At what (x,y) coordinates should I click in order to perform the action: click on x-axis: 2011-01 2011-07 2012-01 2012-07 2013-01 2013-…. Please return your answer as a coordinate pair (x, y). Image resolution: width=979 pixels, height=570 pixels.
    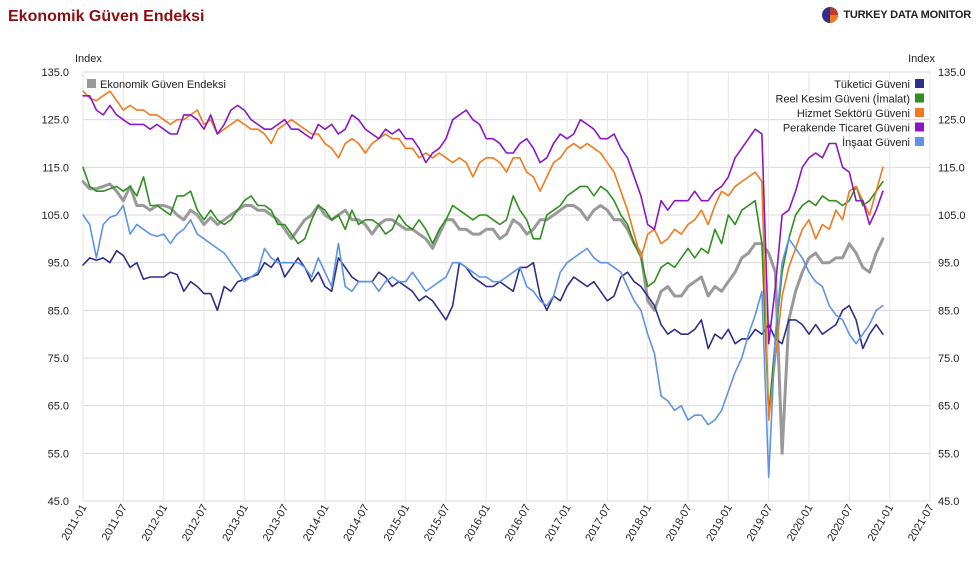
    Looking at the image, I should click on (497, 523).